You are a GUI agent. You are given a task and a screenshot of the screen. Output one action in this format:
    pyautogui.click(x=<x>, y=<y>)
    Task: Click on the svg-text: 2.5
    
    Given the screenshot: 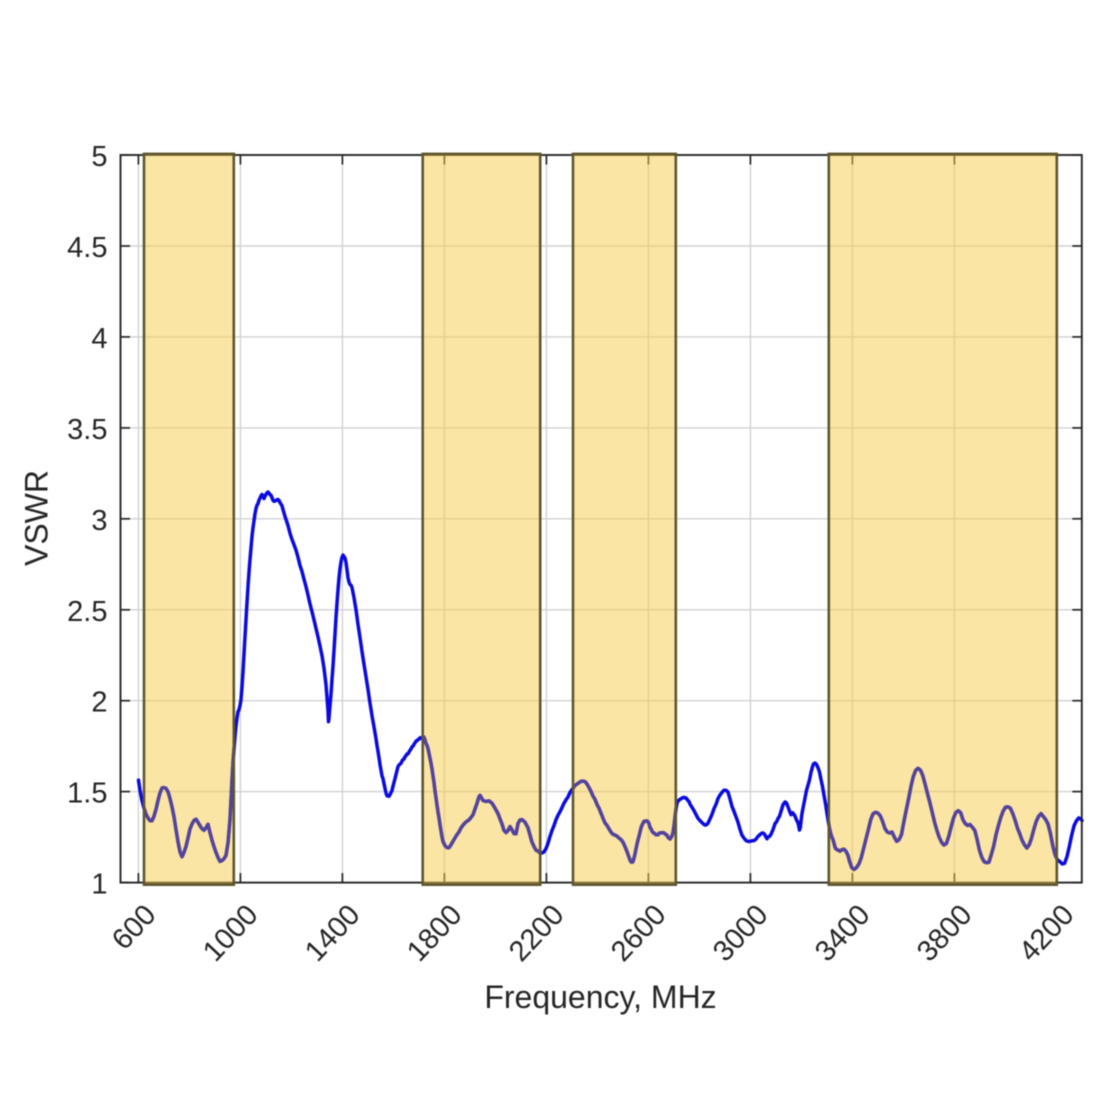 What is the action you would take?
    pyautogui.click(x=87, y=612)
    